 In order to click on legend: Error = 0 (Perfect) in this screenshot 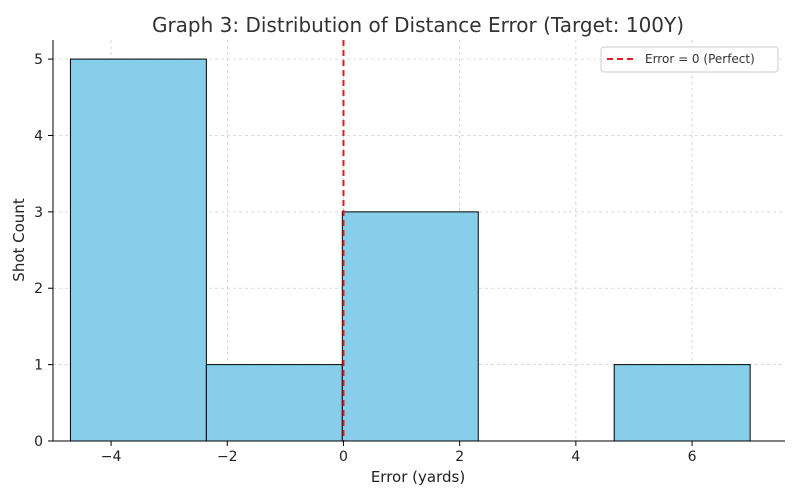, I will do `click(689, 59)`.